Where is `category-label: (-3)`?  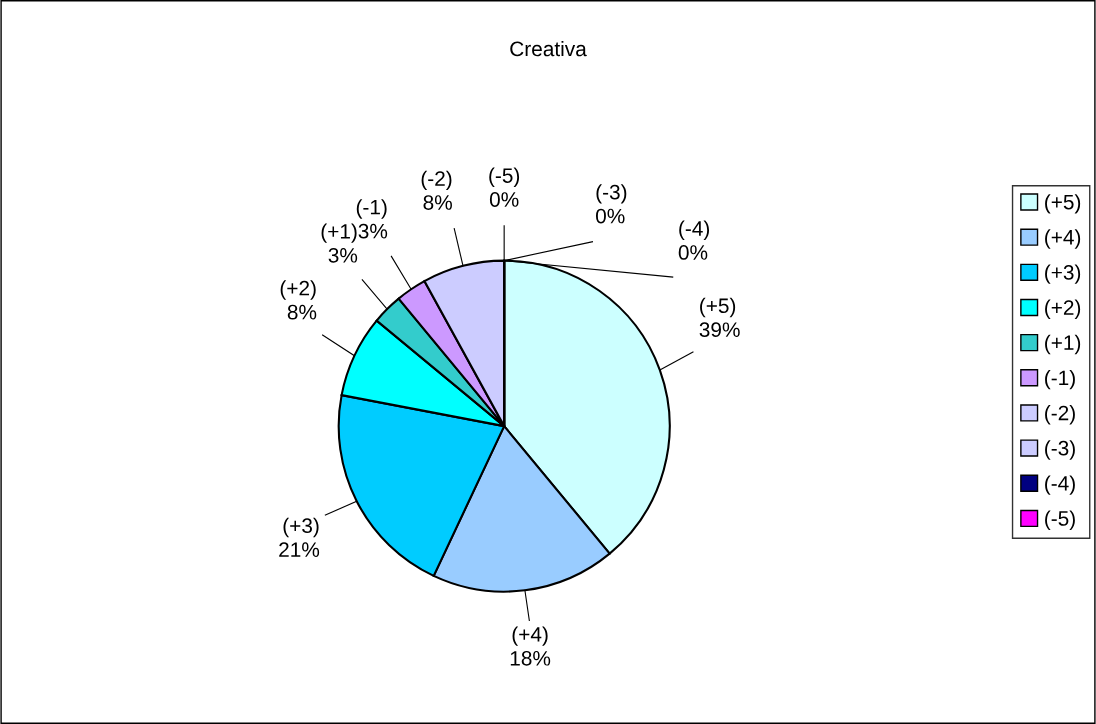
category-label: (-3) is located at coordinates (611, 194).